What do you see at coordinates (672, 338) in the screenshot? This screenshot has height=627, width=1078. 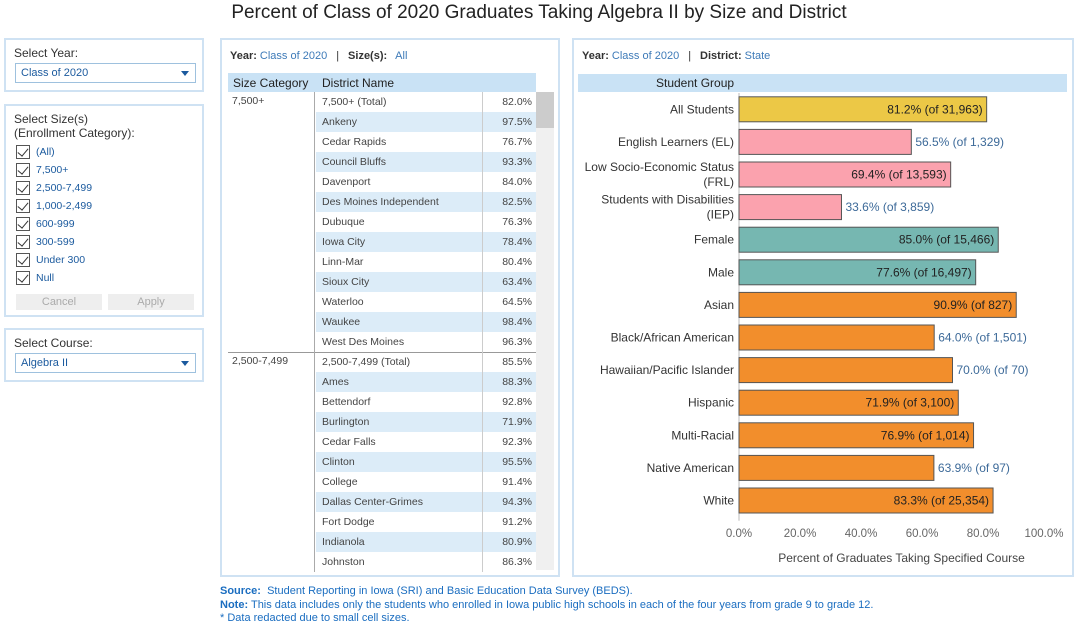 I see `category-label: Black/African American` at bounding box center [672, 338].